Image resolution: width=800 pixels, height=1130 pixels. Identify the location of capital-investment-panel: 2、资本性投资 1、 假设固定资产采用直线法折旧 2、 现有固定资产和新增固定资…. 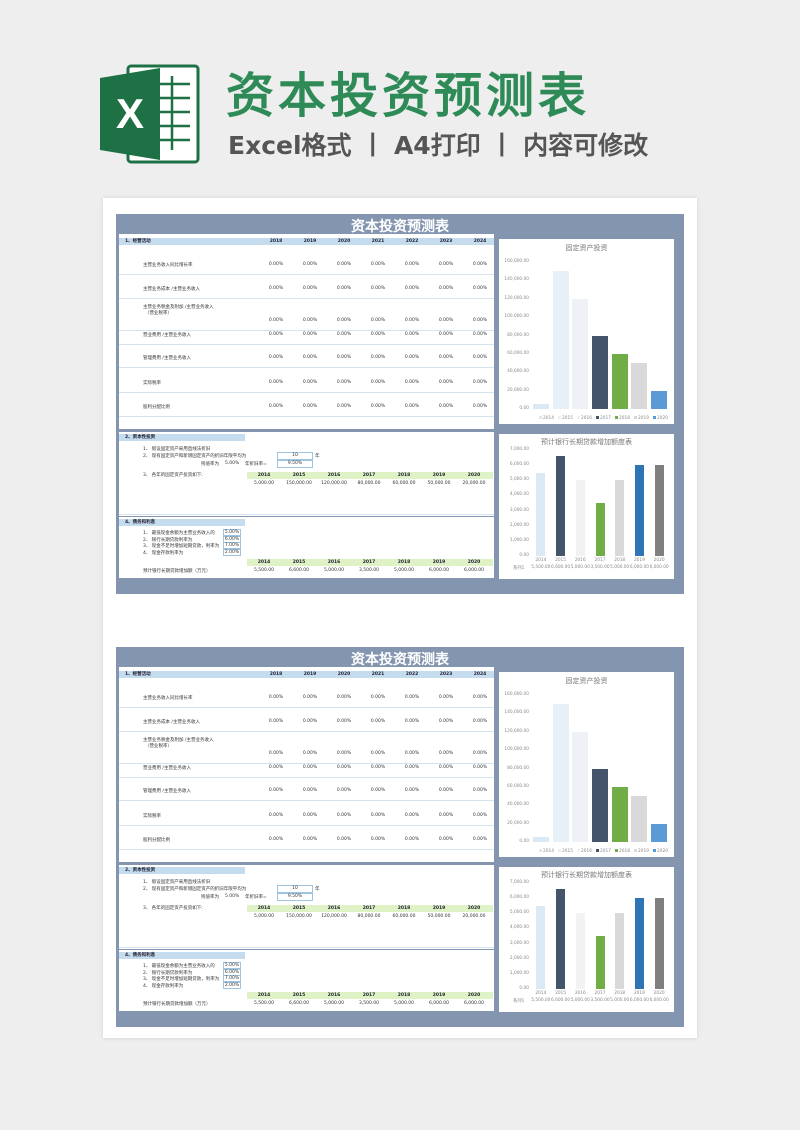
(306, 907).